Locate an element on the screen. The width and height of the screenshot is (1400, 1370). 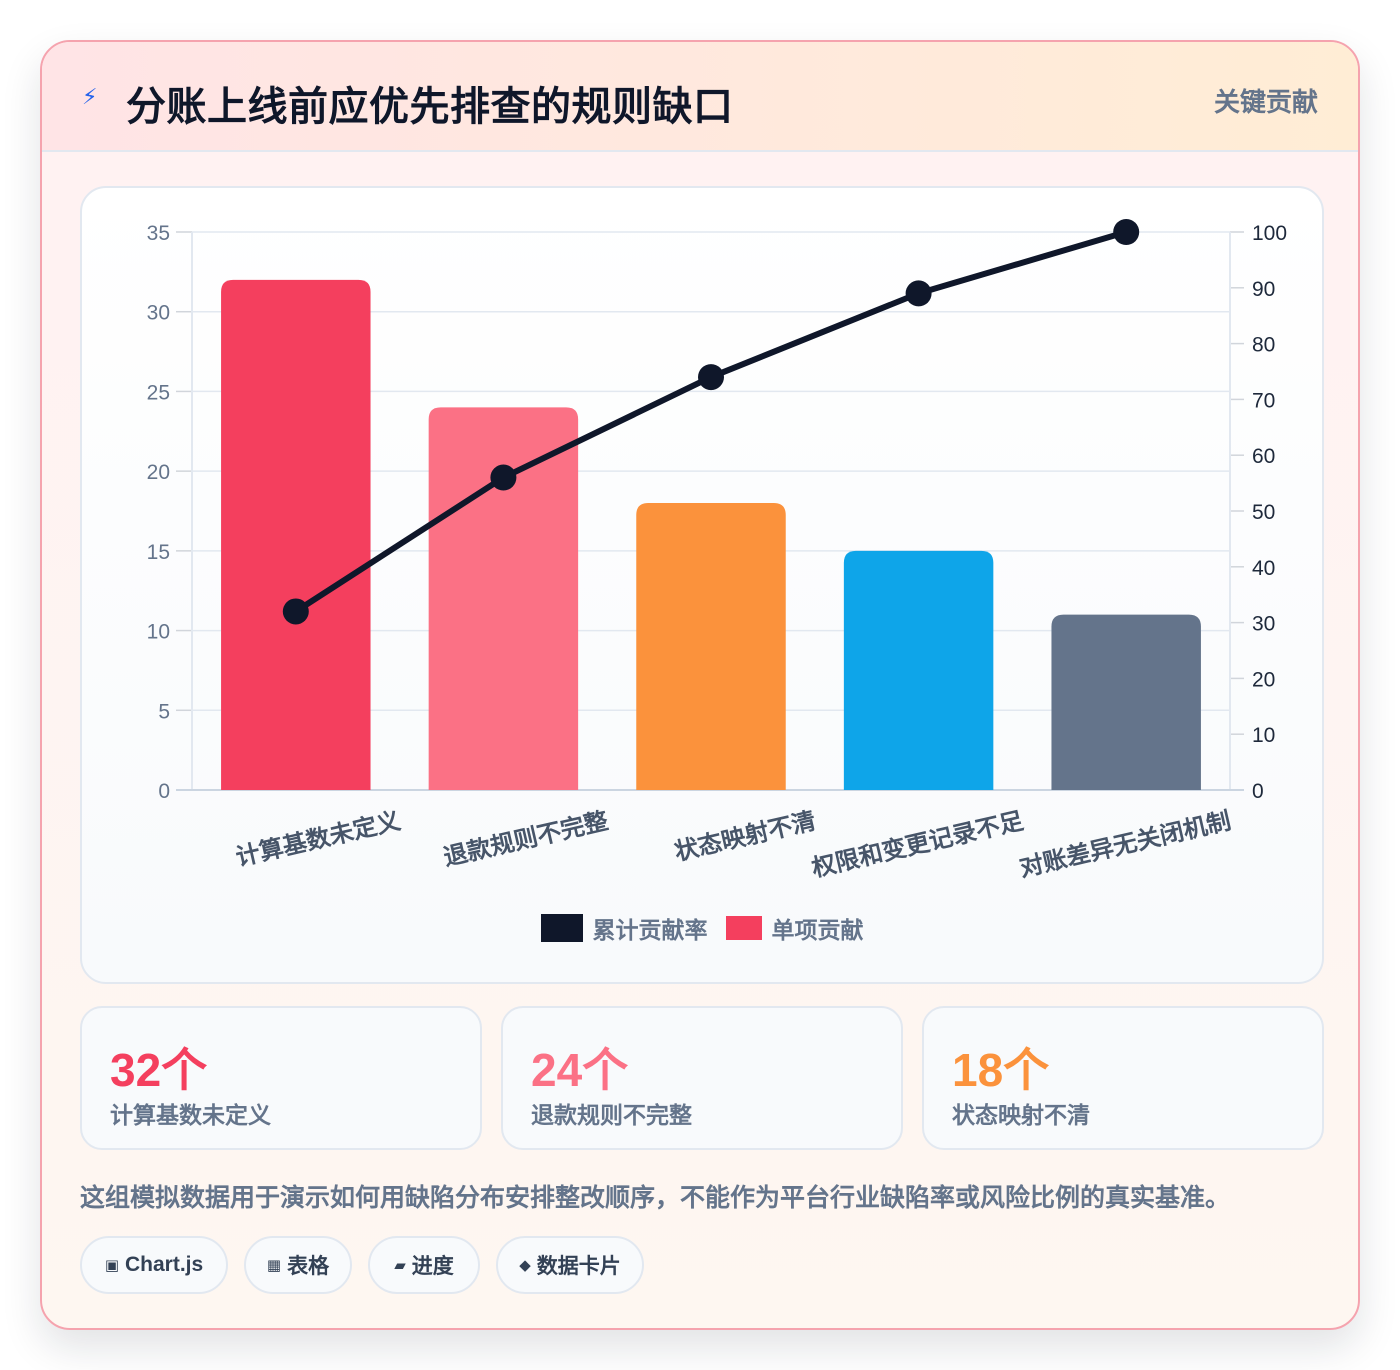
stat-card: 32个 计算基数未定义 is located at coordinates (281, 1078).